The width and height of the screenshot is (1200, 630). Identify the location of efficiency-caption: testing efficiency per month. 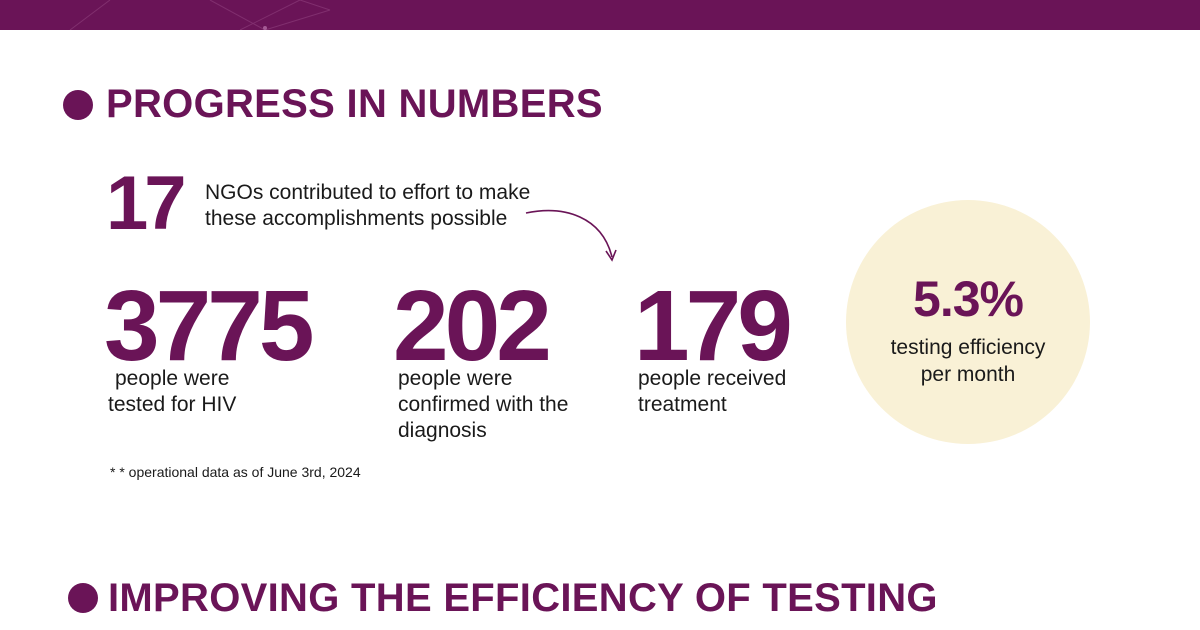
(968, 361).